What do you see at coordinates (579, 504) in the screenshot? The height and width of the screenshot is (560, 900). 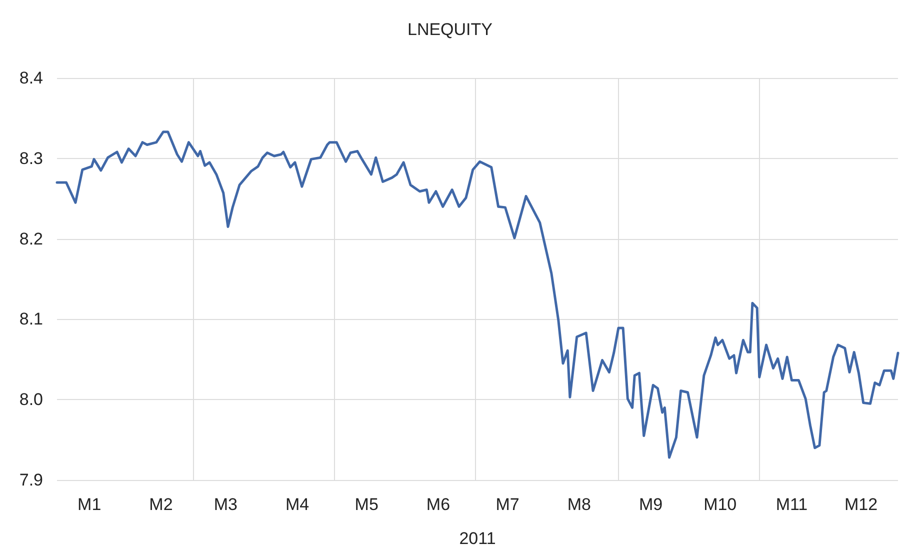 I see `x-tick-label: M8` at bounding box center [579, 504].